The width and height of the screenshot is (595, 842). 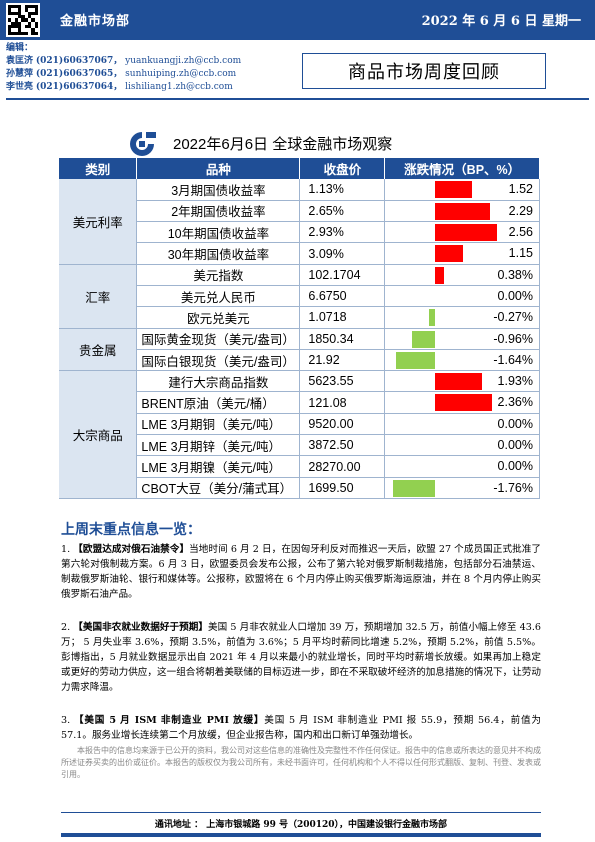 I want to click on close-cell: 121.08, so click(x=342, y=402).